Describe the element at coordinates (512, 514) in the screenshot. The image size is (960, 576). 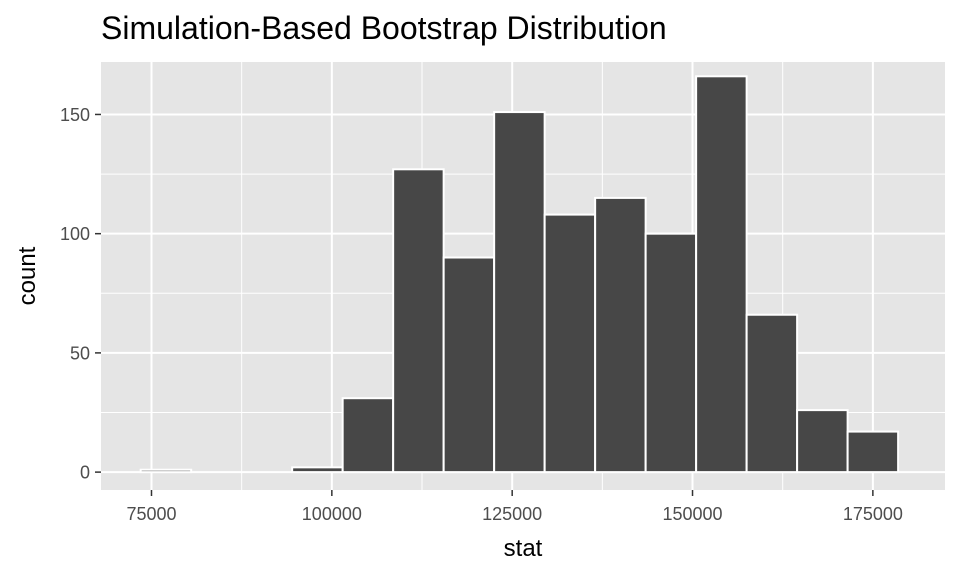
I see `x-tick-label: 125000` at that location.